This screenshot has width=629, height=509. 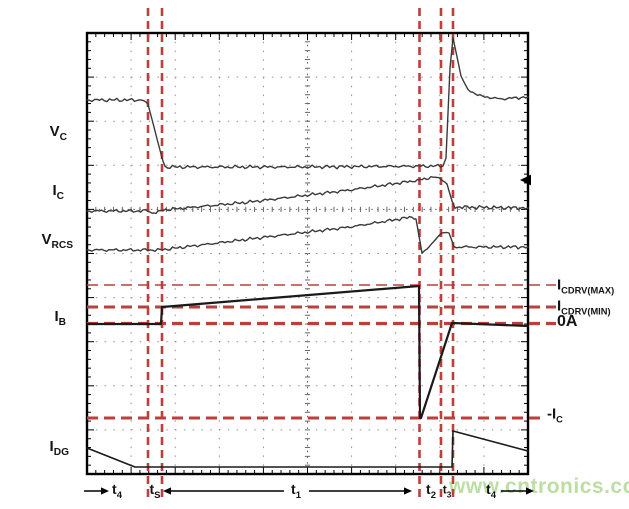 I want to click on level-label-neg-ic: -IC, so click(x=555, y=415).